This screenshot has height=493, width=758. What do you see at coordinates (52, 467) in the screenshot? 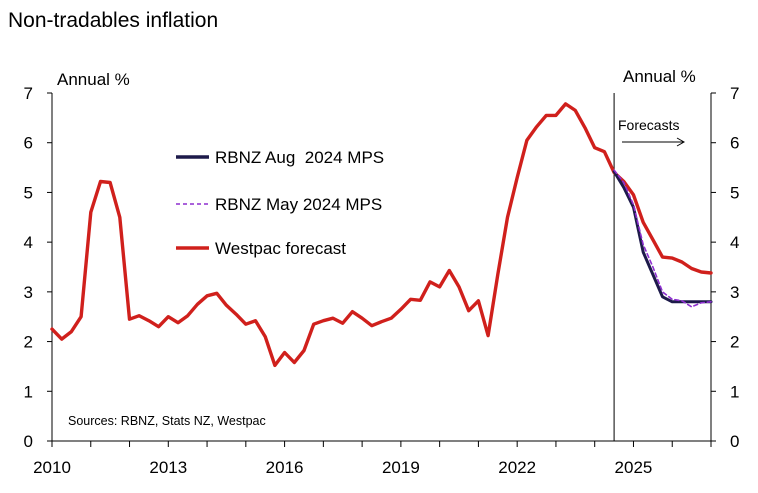
I see `x-tick-label: 2010` at bounding box center [52, 467].